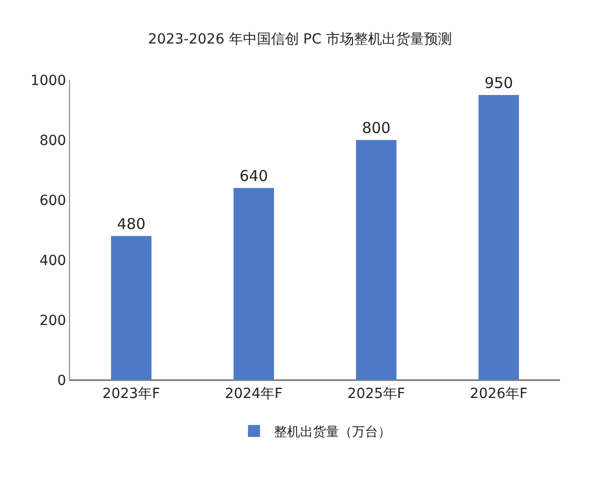 The image size is (600, 480). What do you see at coordinates (131, 224) in the screenshot?
I see `data-label: 480` at bounding box center [131, 224].